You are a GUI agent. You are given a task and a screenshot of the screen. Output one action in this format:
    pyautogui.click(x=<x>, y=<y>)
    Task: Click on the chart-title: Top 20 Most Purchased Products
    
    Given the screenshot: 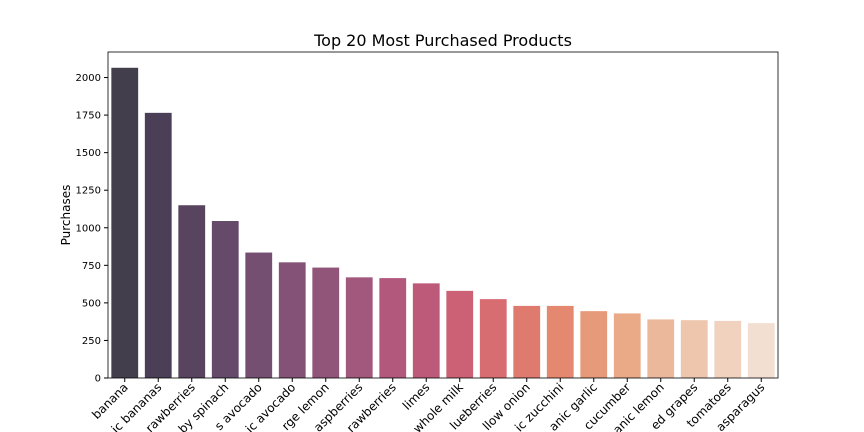 What is the action you would take?
    pyautogui.click(x=442, y=40)
    